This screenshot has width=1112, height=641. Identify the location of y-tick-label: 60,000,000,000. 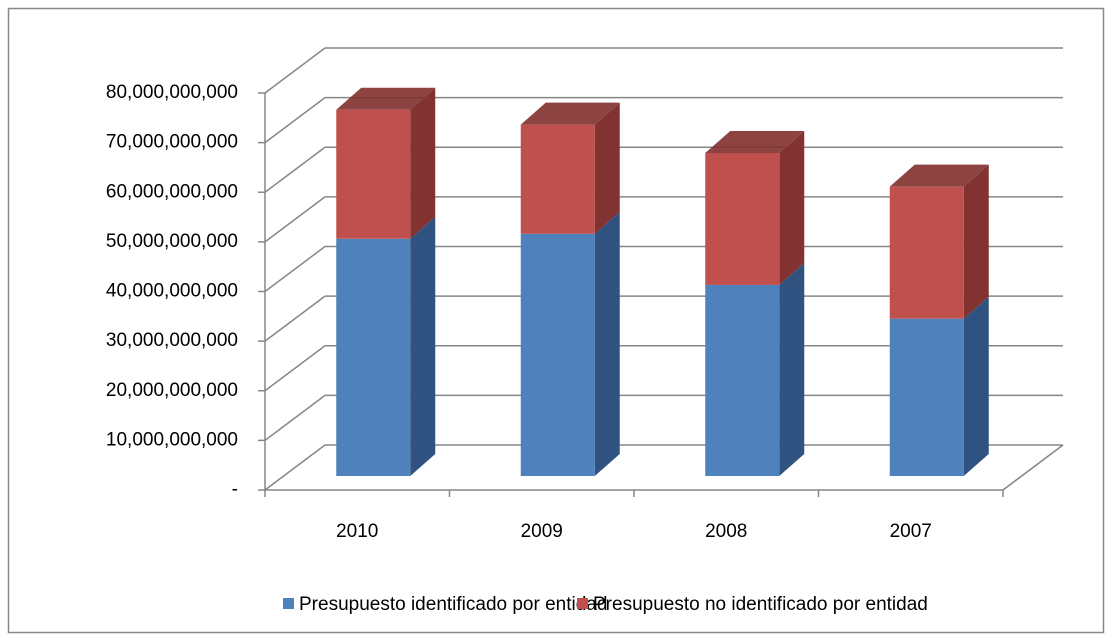
(172, 191).